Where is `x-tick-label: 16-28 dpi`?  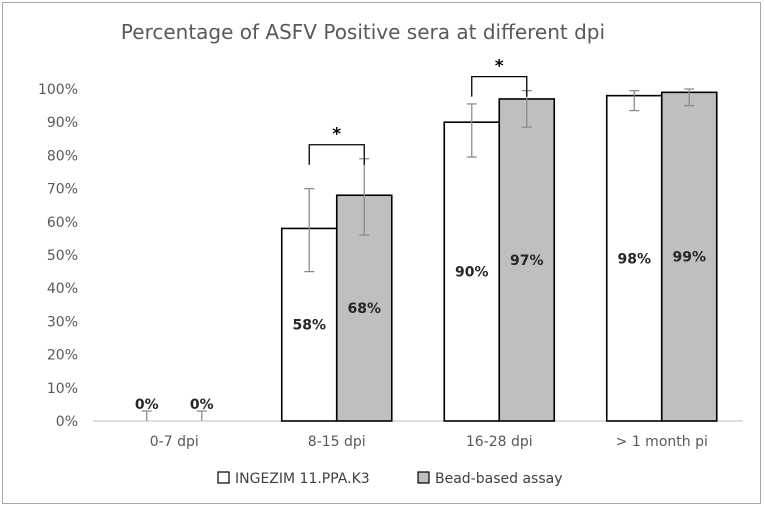 x-tick-label: 16-28 dpi is located at coordinates (499, 442).